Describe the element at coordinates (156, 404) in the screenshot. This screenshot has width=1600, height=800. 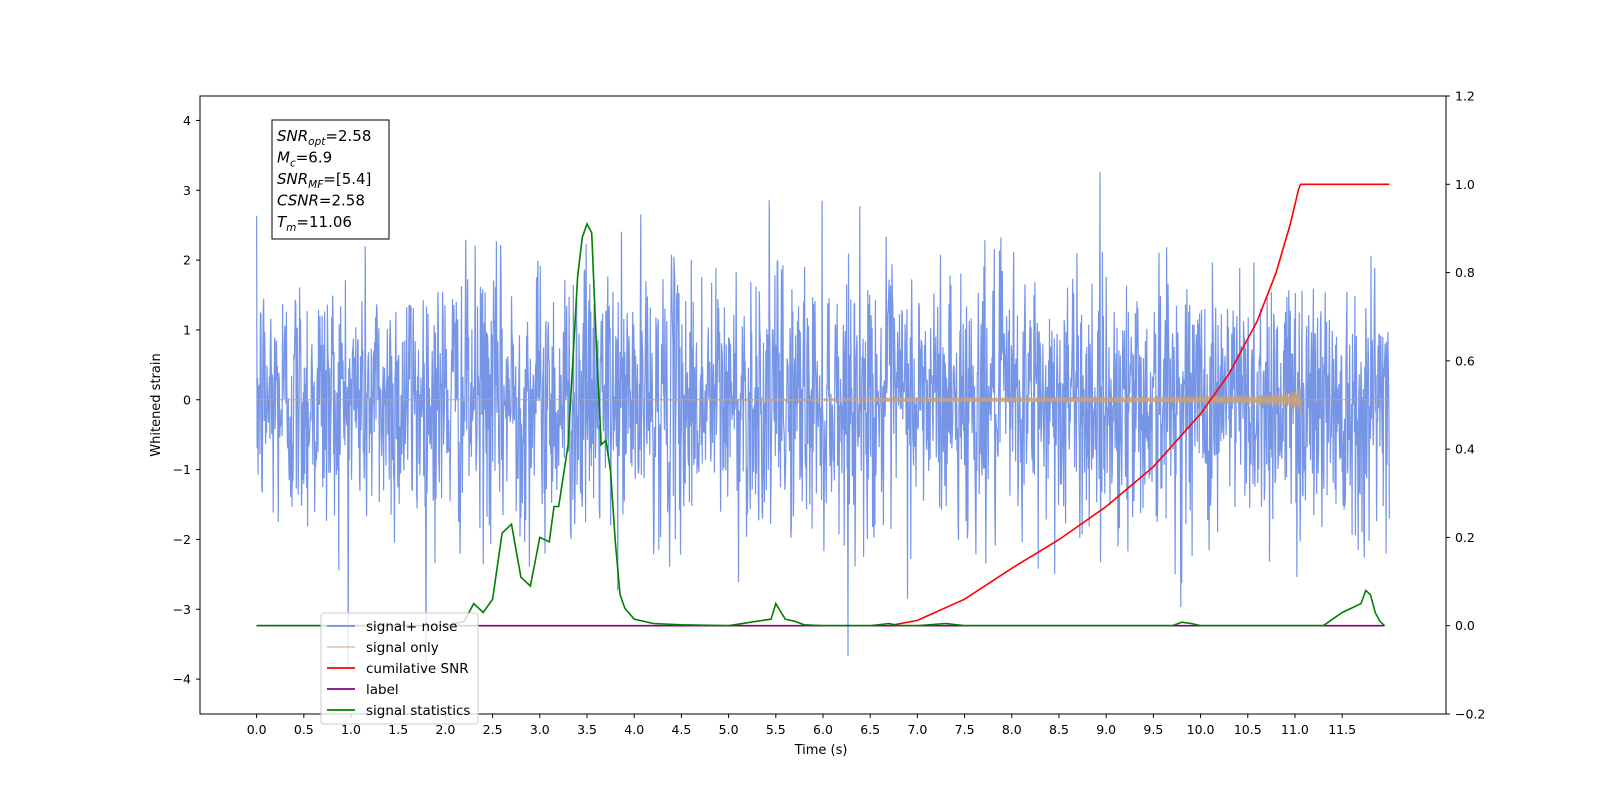
I see `y-axis-title: Whitened strain` at that location.